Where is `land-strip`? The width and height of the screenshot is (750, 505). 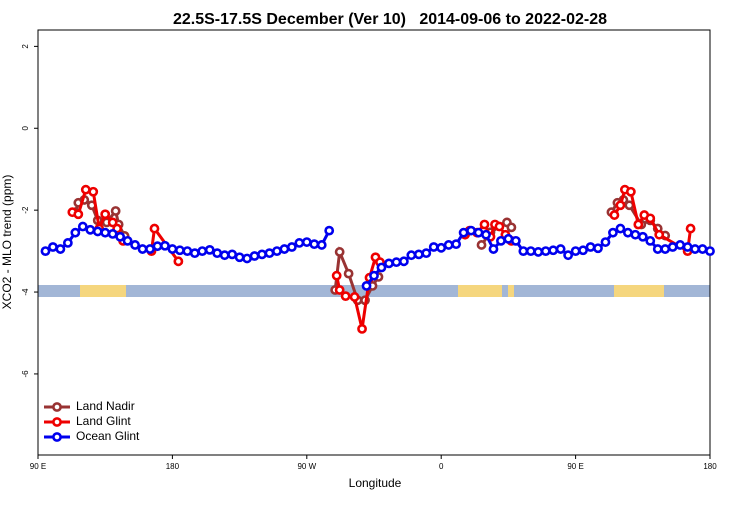
land-strip is located at coordinates (374, 291).